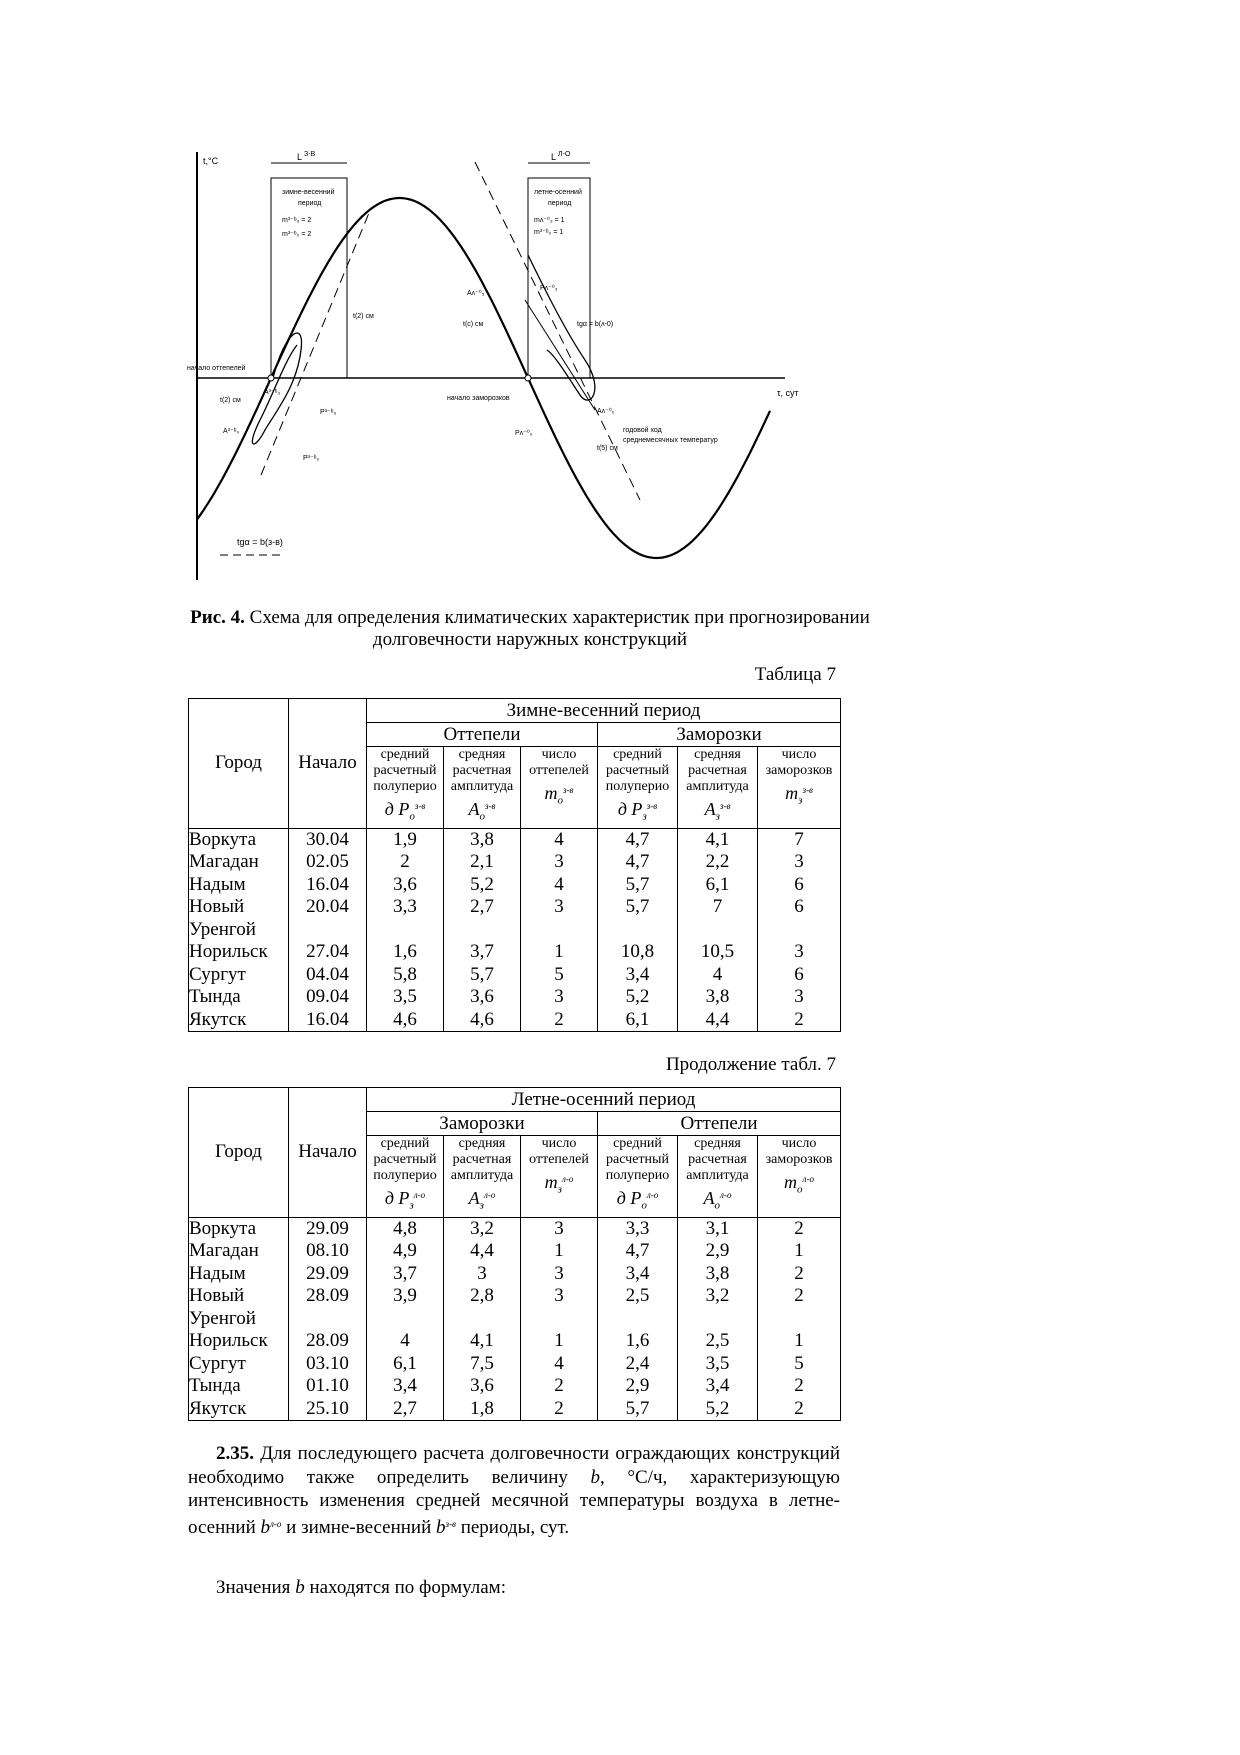 This screenshot has width=1240, height=1755. What do you see at coordinates (515, 840) in the screenshot?
I see `table-row: Воркута 30.04 1,9 3,8 4 4,7 4,1 7` at bounding box center [515, 840].